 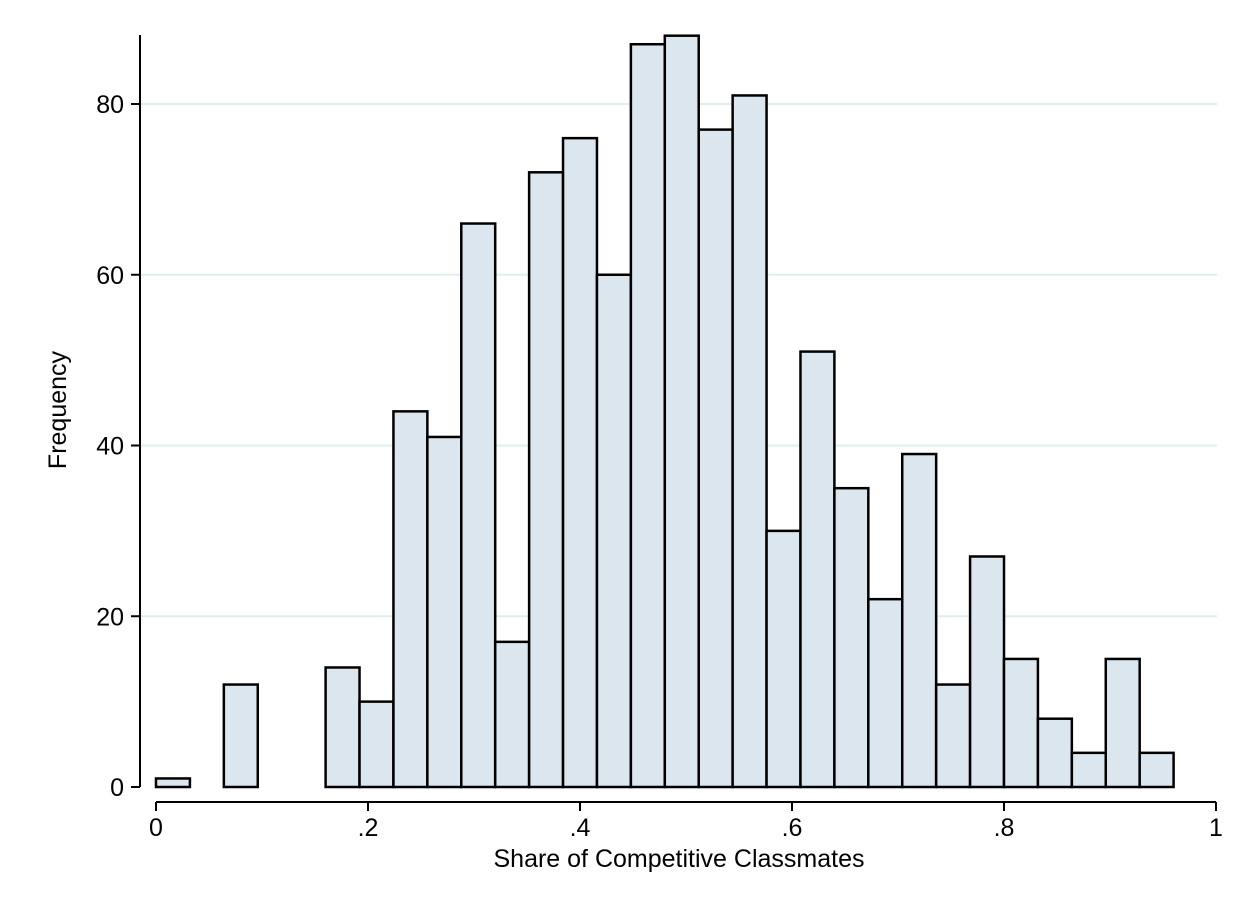 What do you see at coordinates (580, 828) in the screenshot?
I see `x-tick-label-2: .4` at bounding box center [580, 828].